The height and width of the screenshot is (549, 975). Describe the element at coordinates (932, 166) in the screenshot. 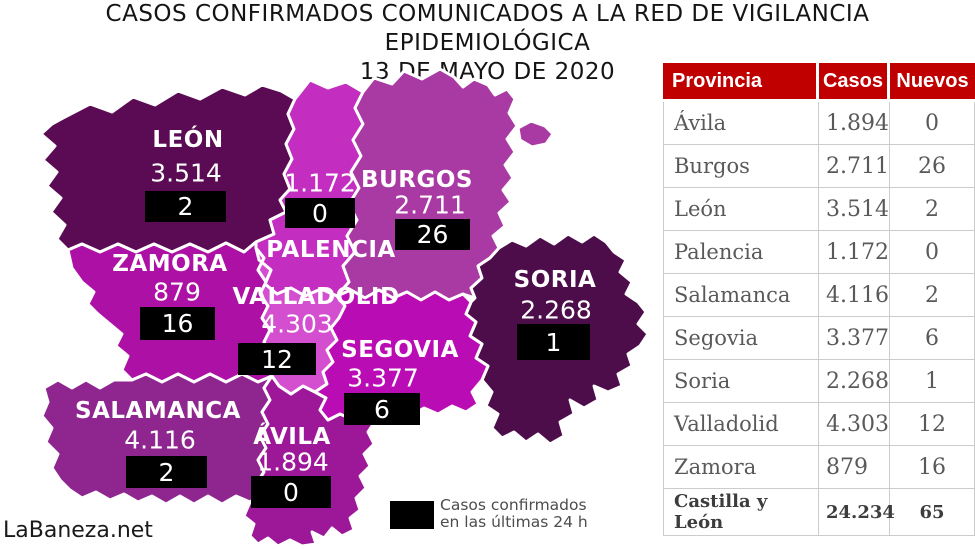

I see `table-cell-new: 26` at that location.